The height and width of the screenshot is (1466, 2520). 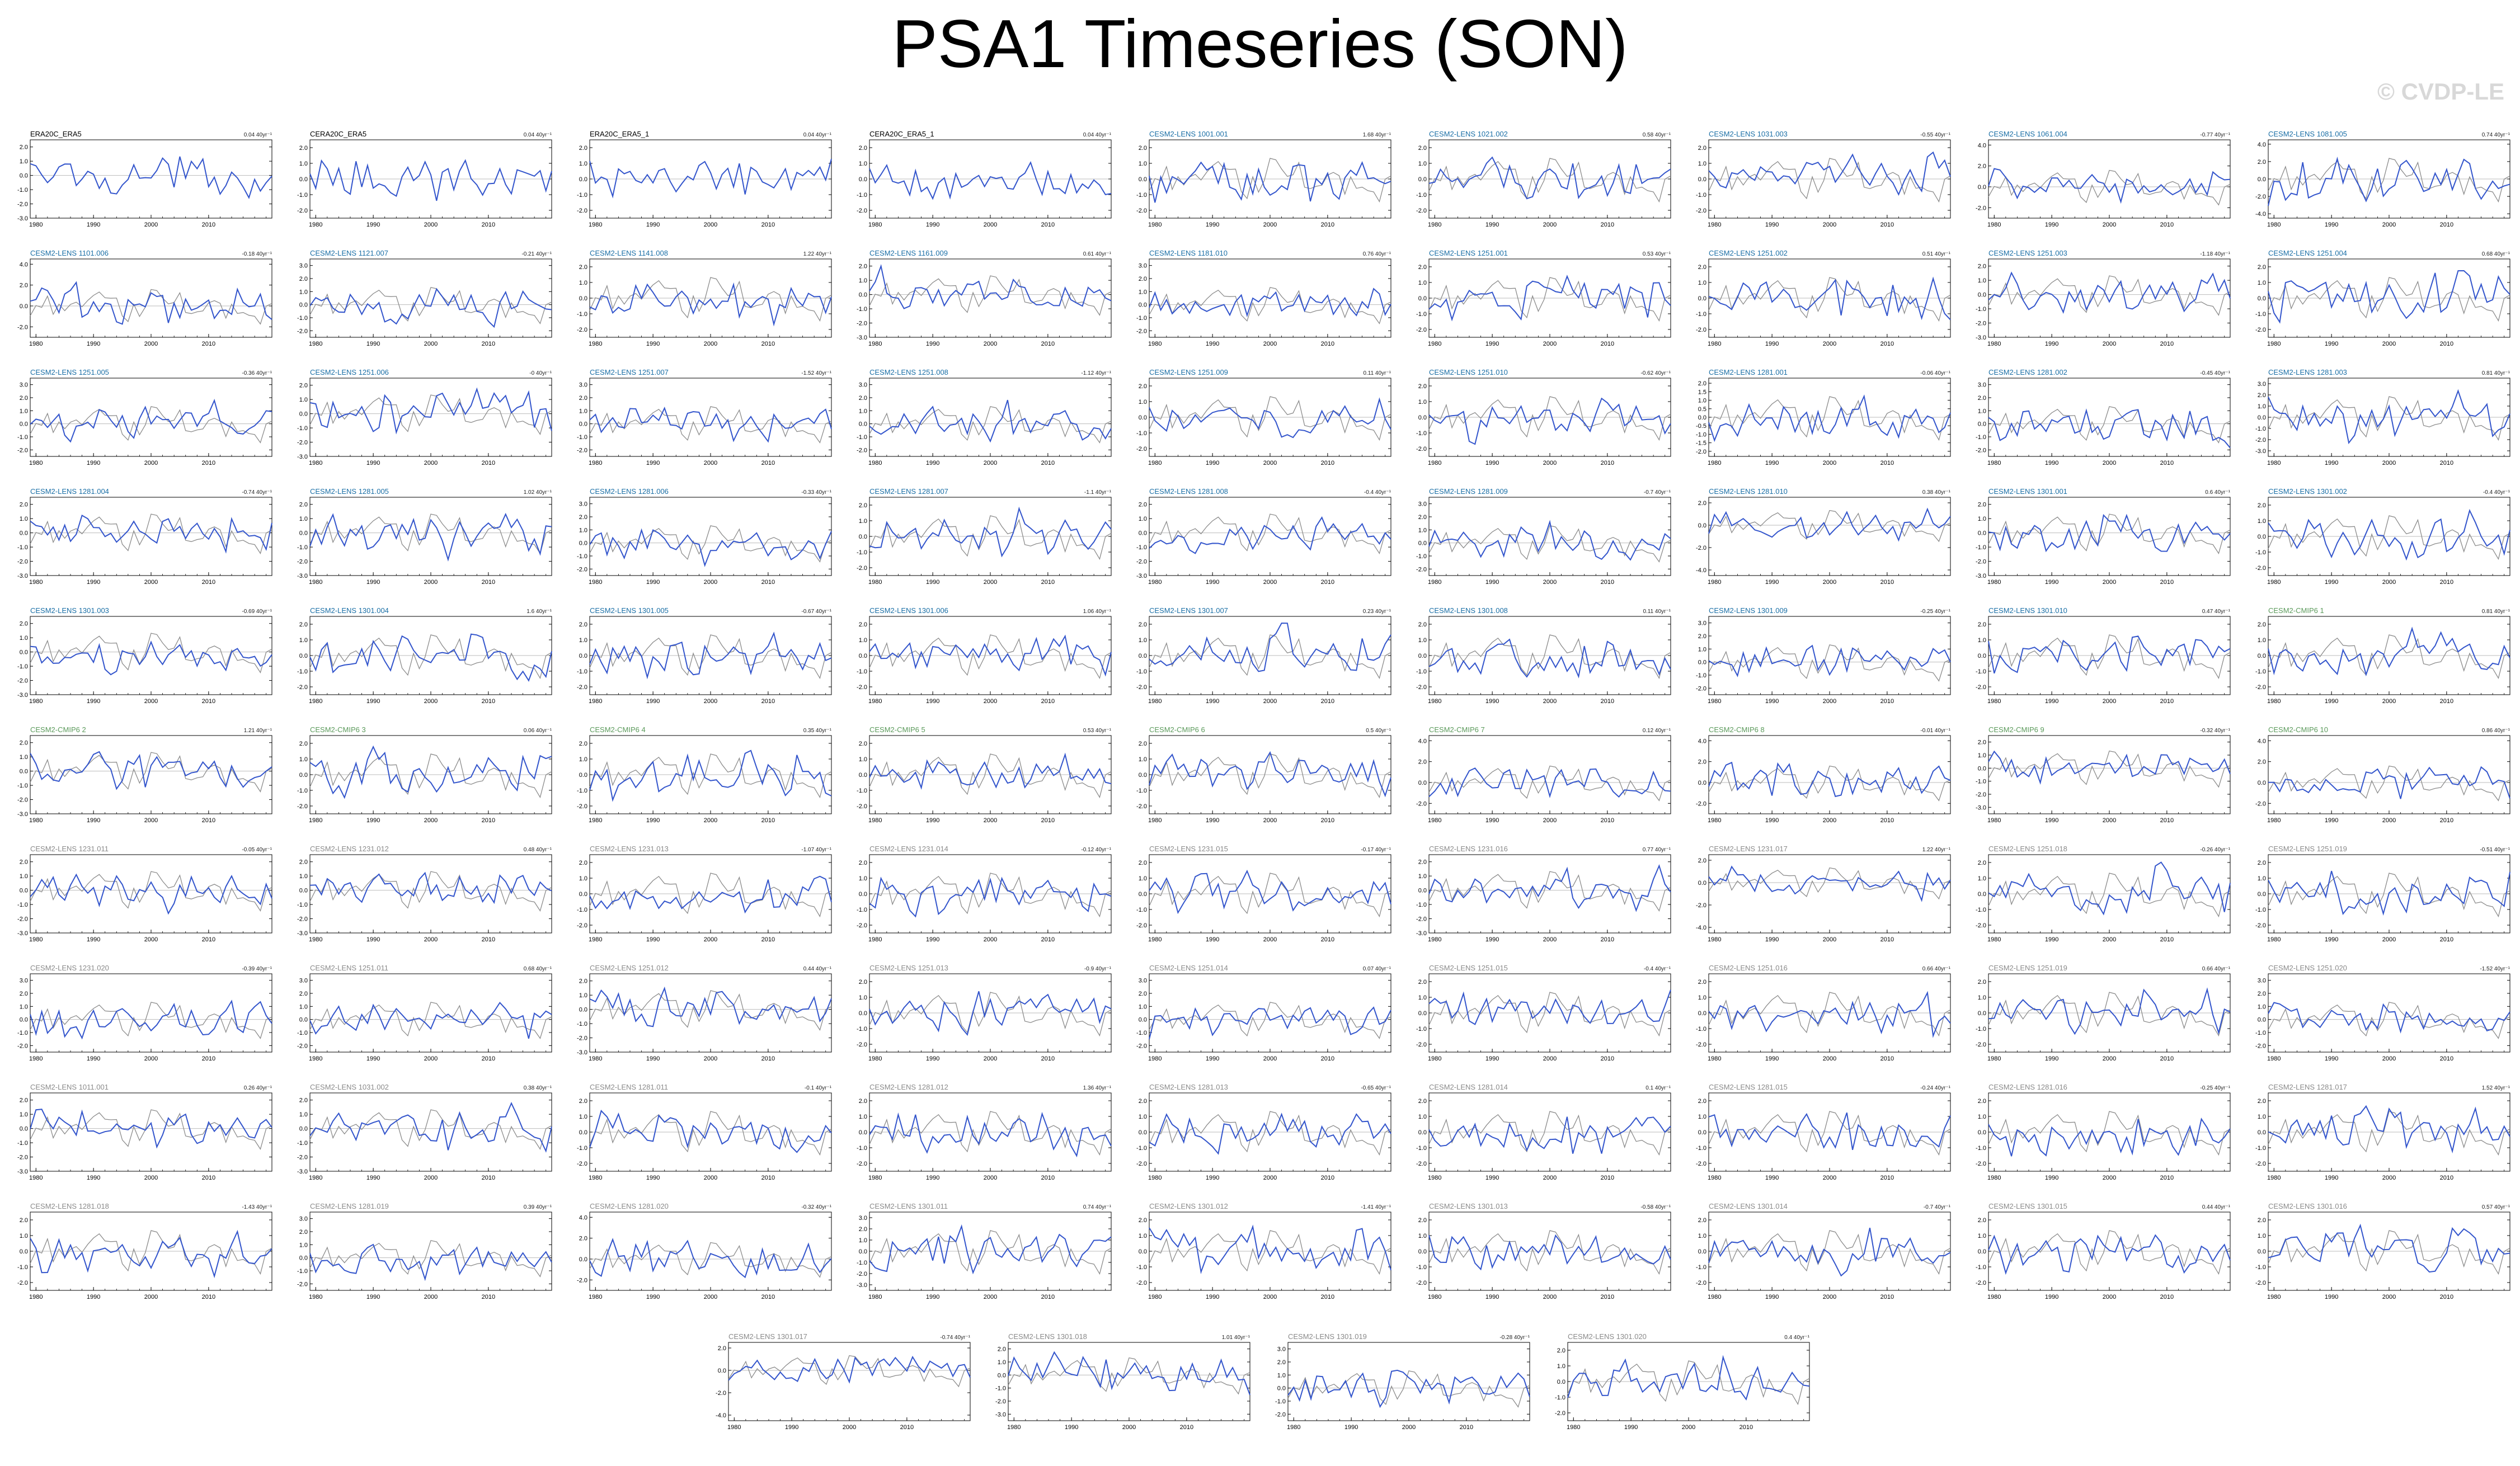 I want to click on panel-trend: -0.25 40yr⁻¹, so click(x=2215, y=1088).